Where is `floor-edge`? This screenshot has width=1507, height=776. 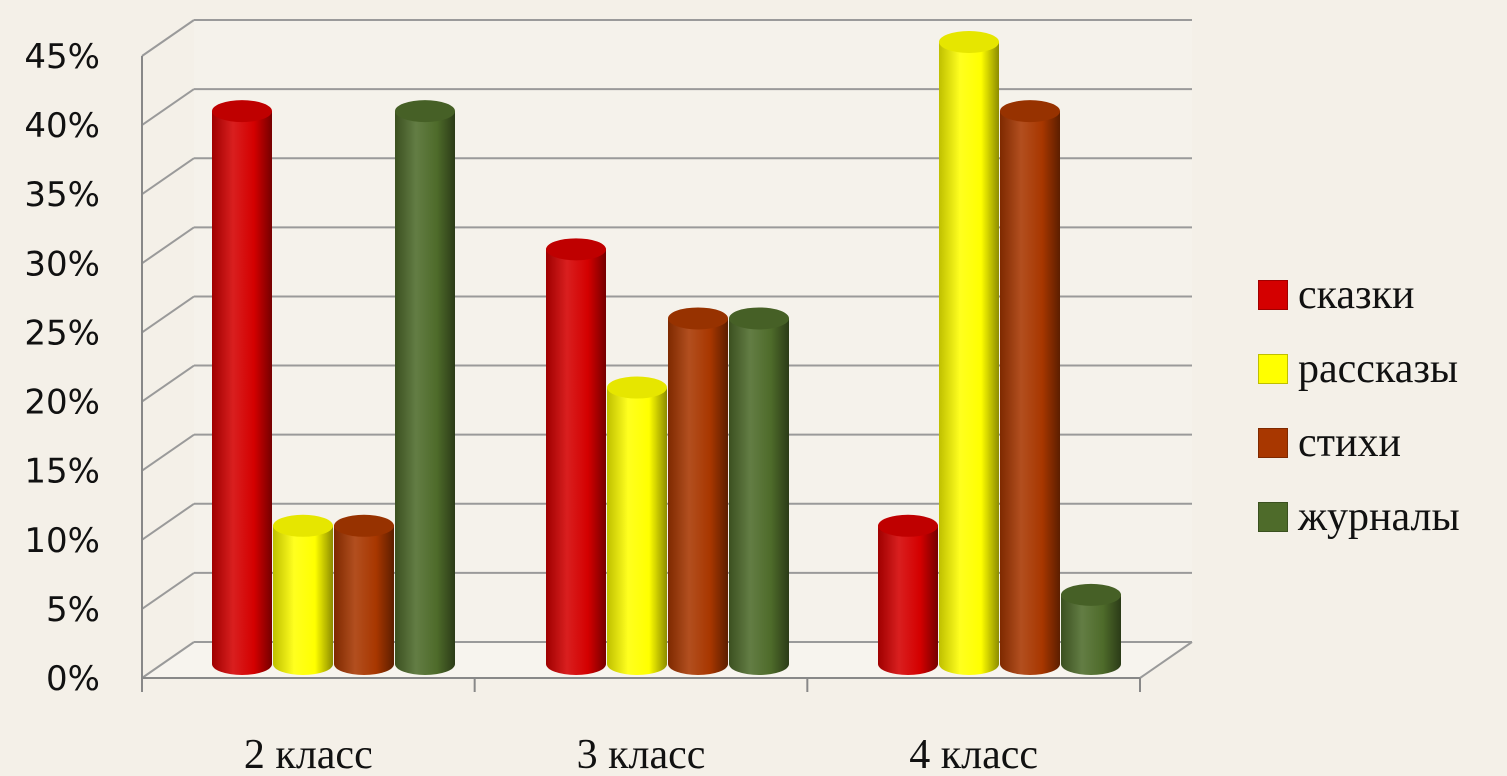 floor-edge is located at coordinates (1166, 660).